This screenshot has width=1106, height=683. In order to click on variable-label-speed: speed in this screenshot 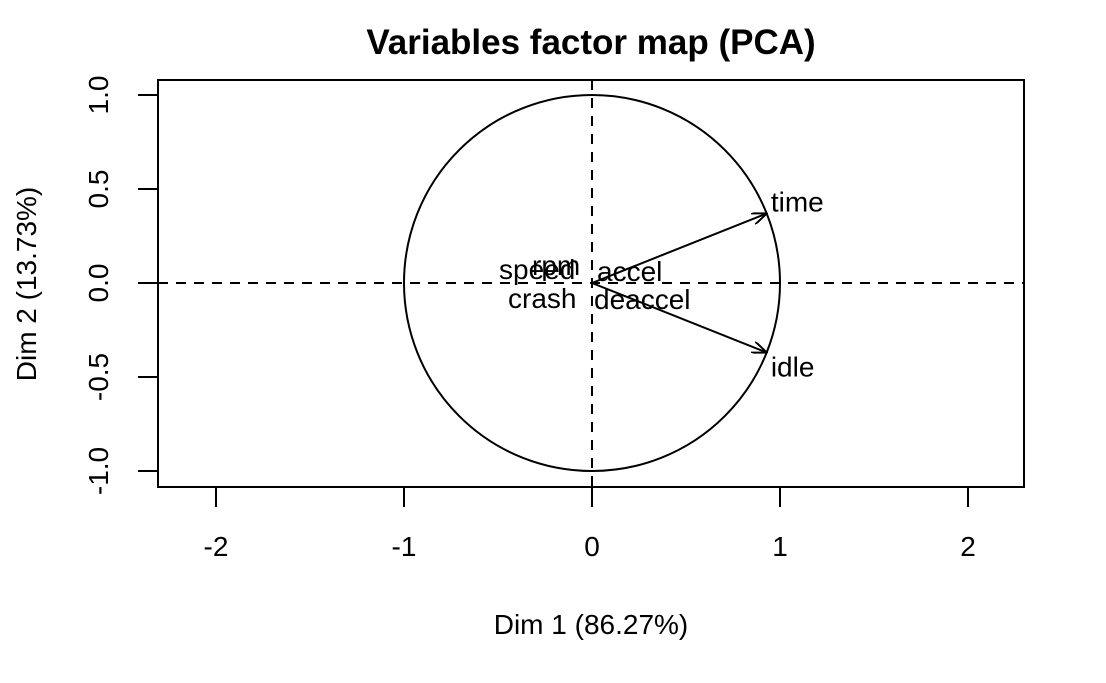, I will do `click(537, 269)`.